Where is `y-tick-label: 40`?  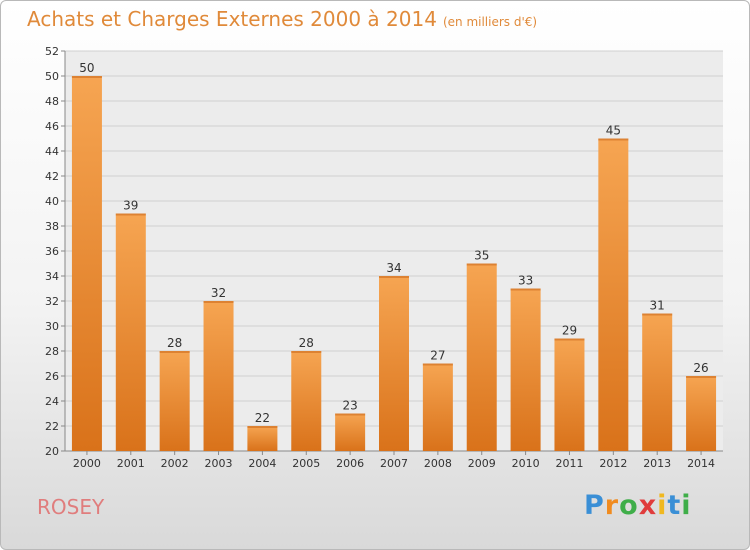
y-tick-label: 40 is located at coordinates (52, 201).